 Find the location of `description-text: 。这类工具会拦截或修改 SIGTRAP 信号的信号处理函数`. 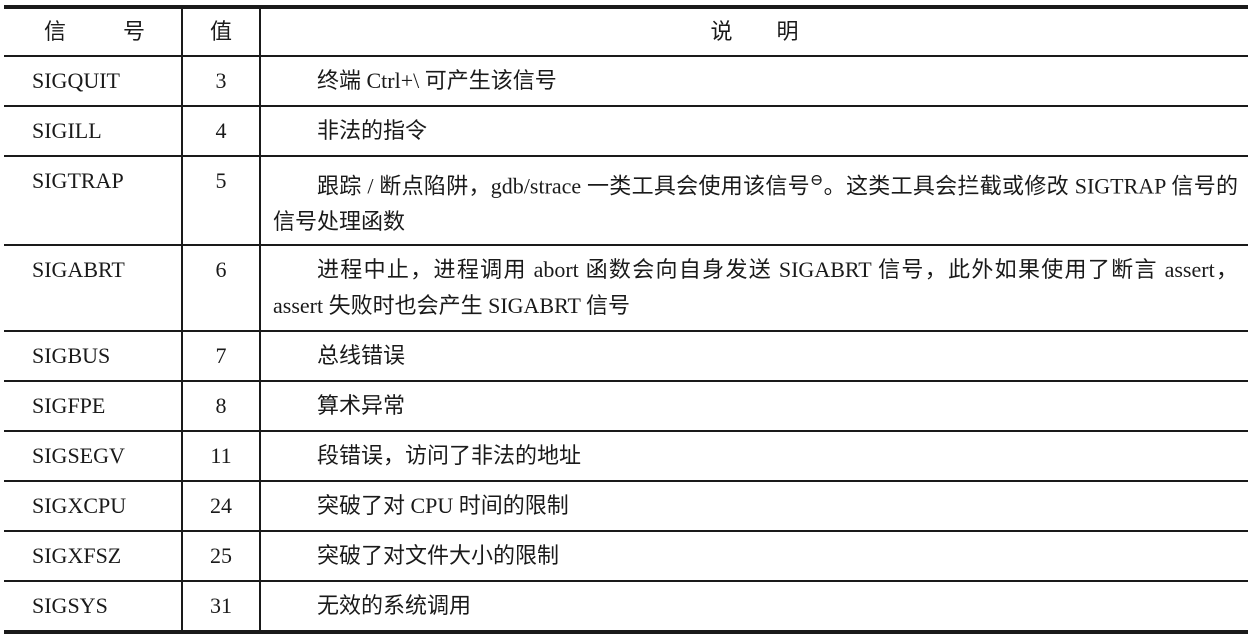

description-text: 。这类工具会拦截或修改 SIGTRAP 信号的信号处理函数 is located at coordinates (755, 204).